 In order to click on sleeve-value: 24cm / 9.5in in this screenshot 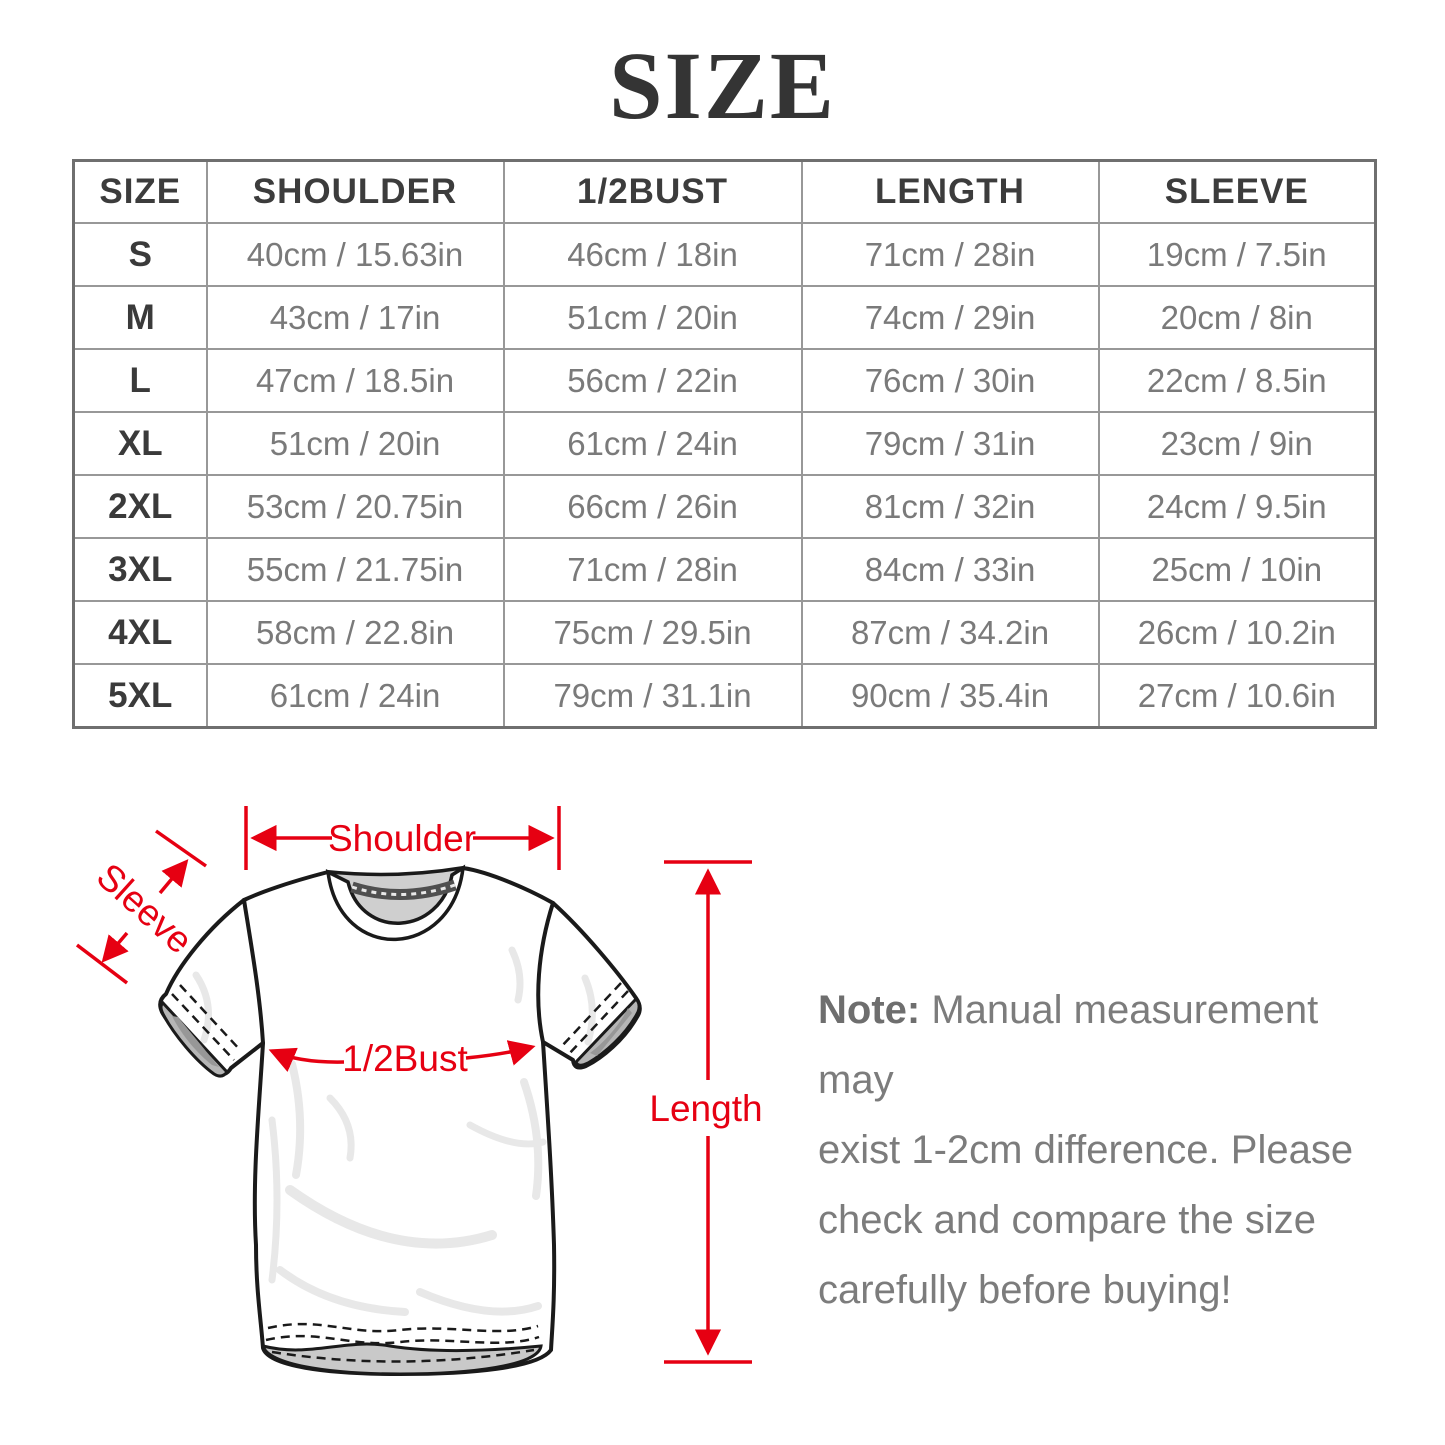, I will do `click(1237, 506)`.